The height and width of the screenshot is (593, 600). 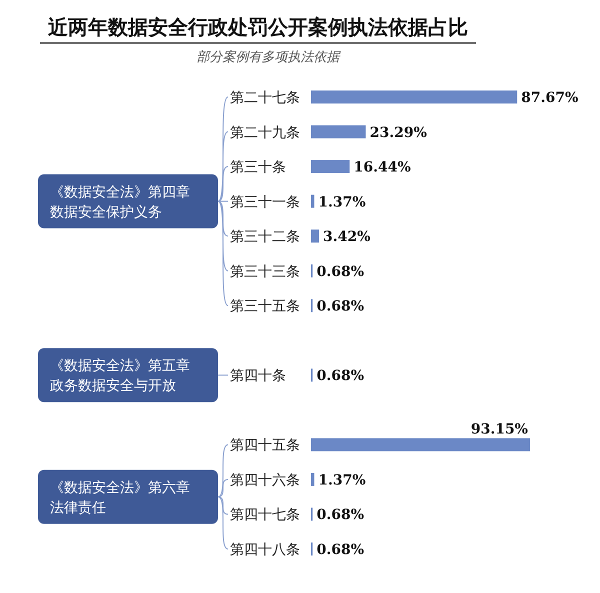 I want to click on y-tick-label: 第四十六条, so click(x=265, y=480).